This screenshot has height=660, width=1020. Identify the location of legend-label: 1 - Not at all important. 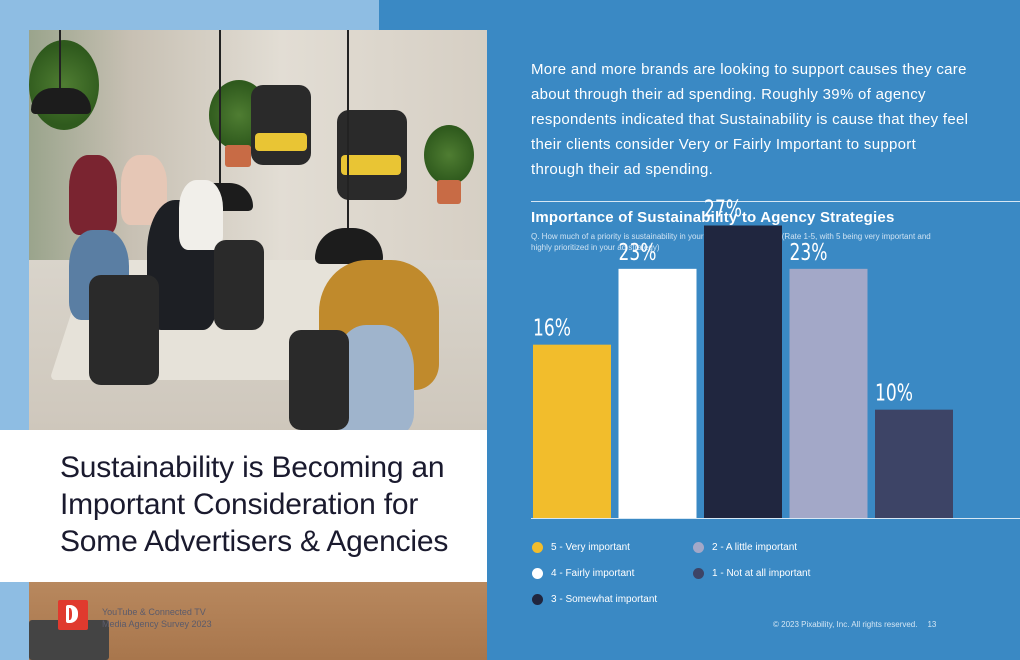
(761, 573).